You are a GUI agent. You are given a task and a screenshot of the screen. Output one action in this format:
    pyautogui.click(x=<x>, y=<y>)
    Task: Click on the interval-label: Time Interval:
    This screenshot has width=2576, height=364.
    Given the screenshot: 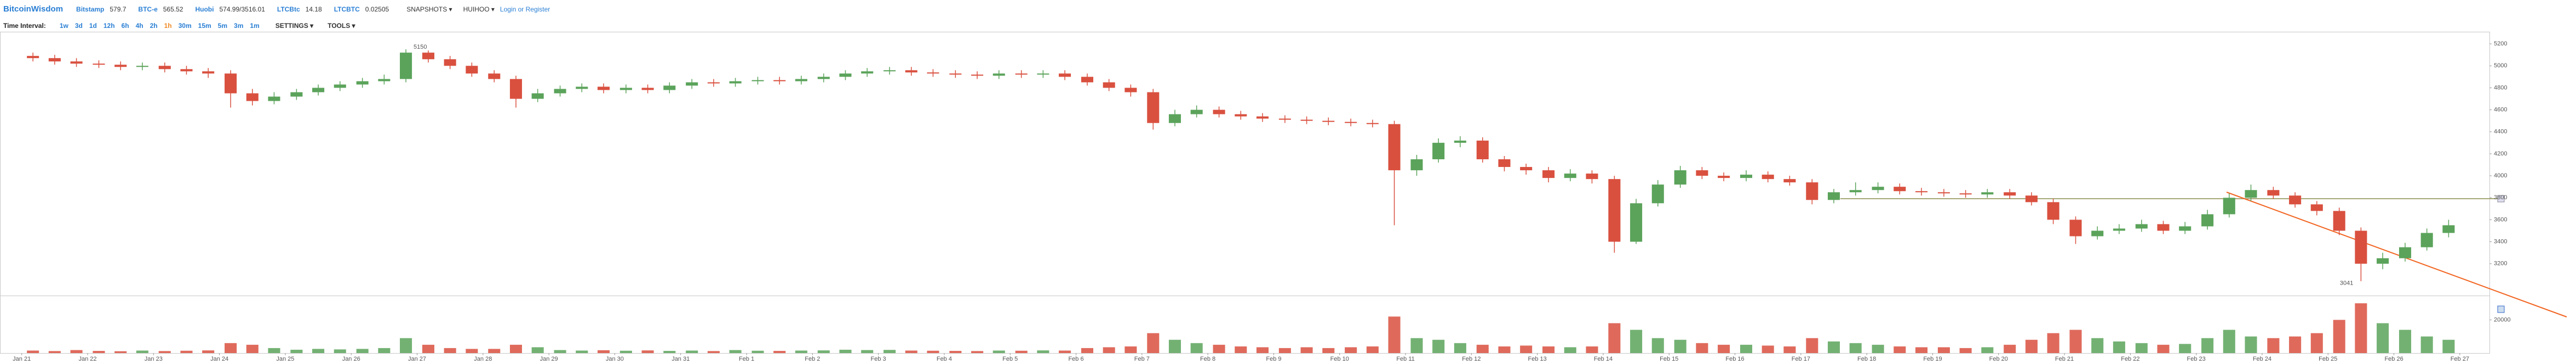 What is the action you would take?
    pyautogui.click(x=24, y=26)
    